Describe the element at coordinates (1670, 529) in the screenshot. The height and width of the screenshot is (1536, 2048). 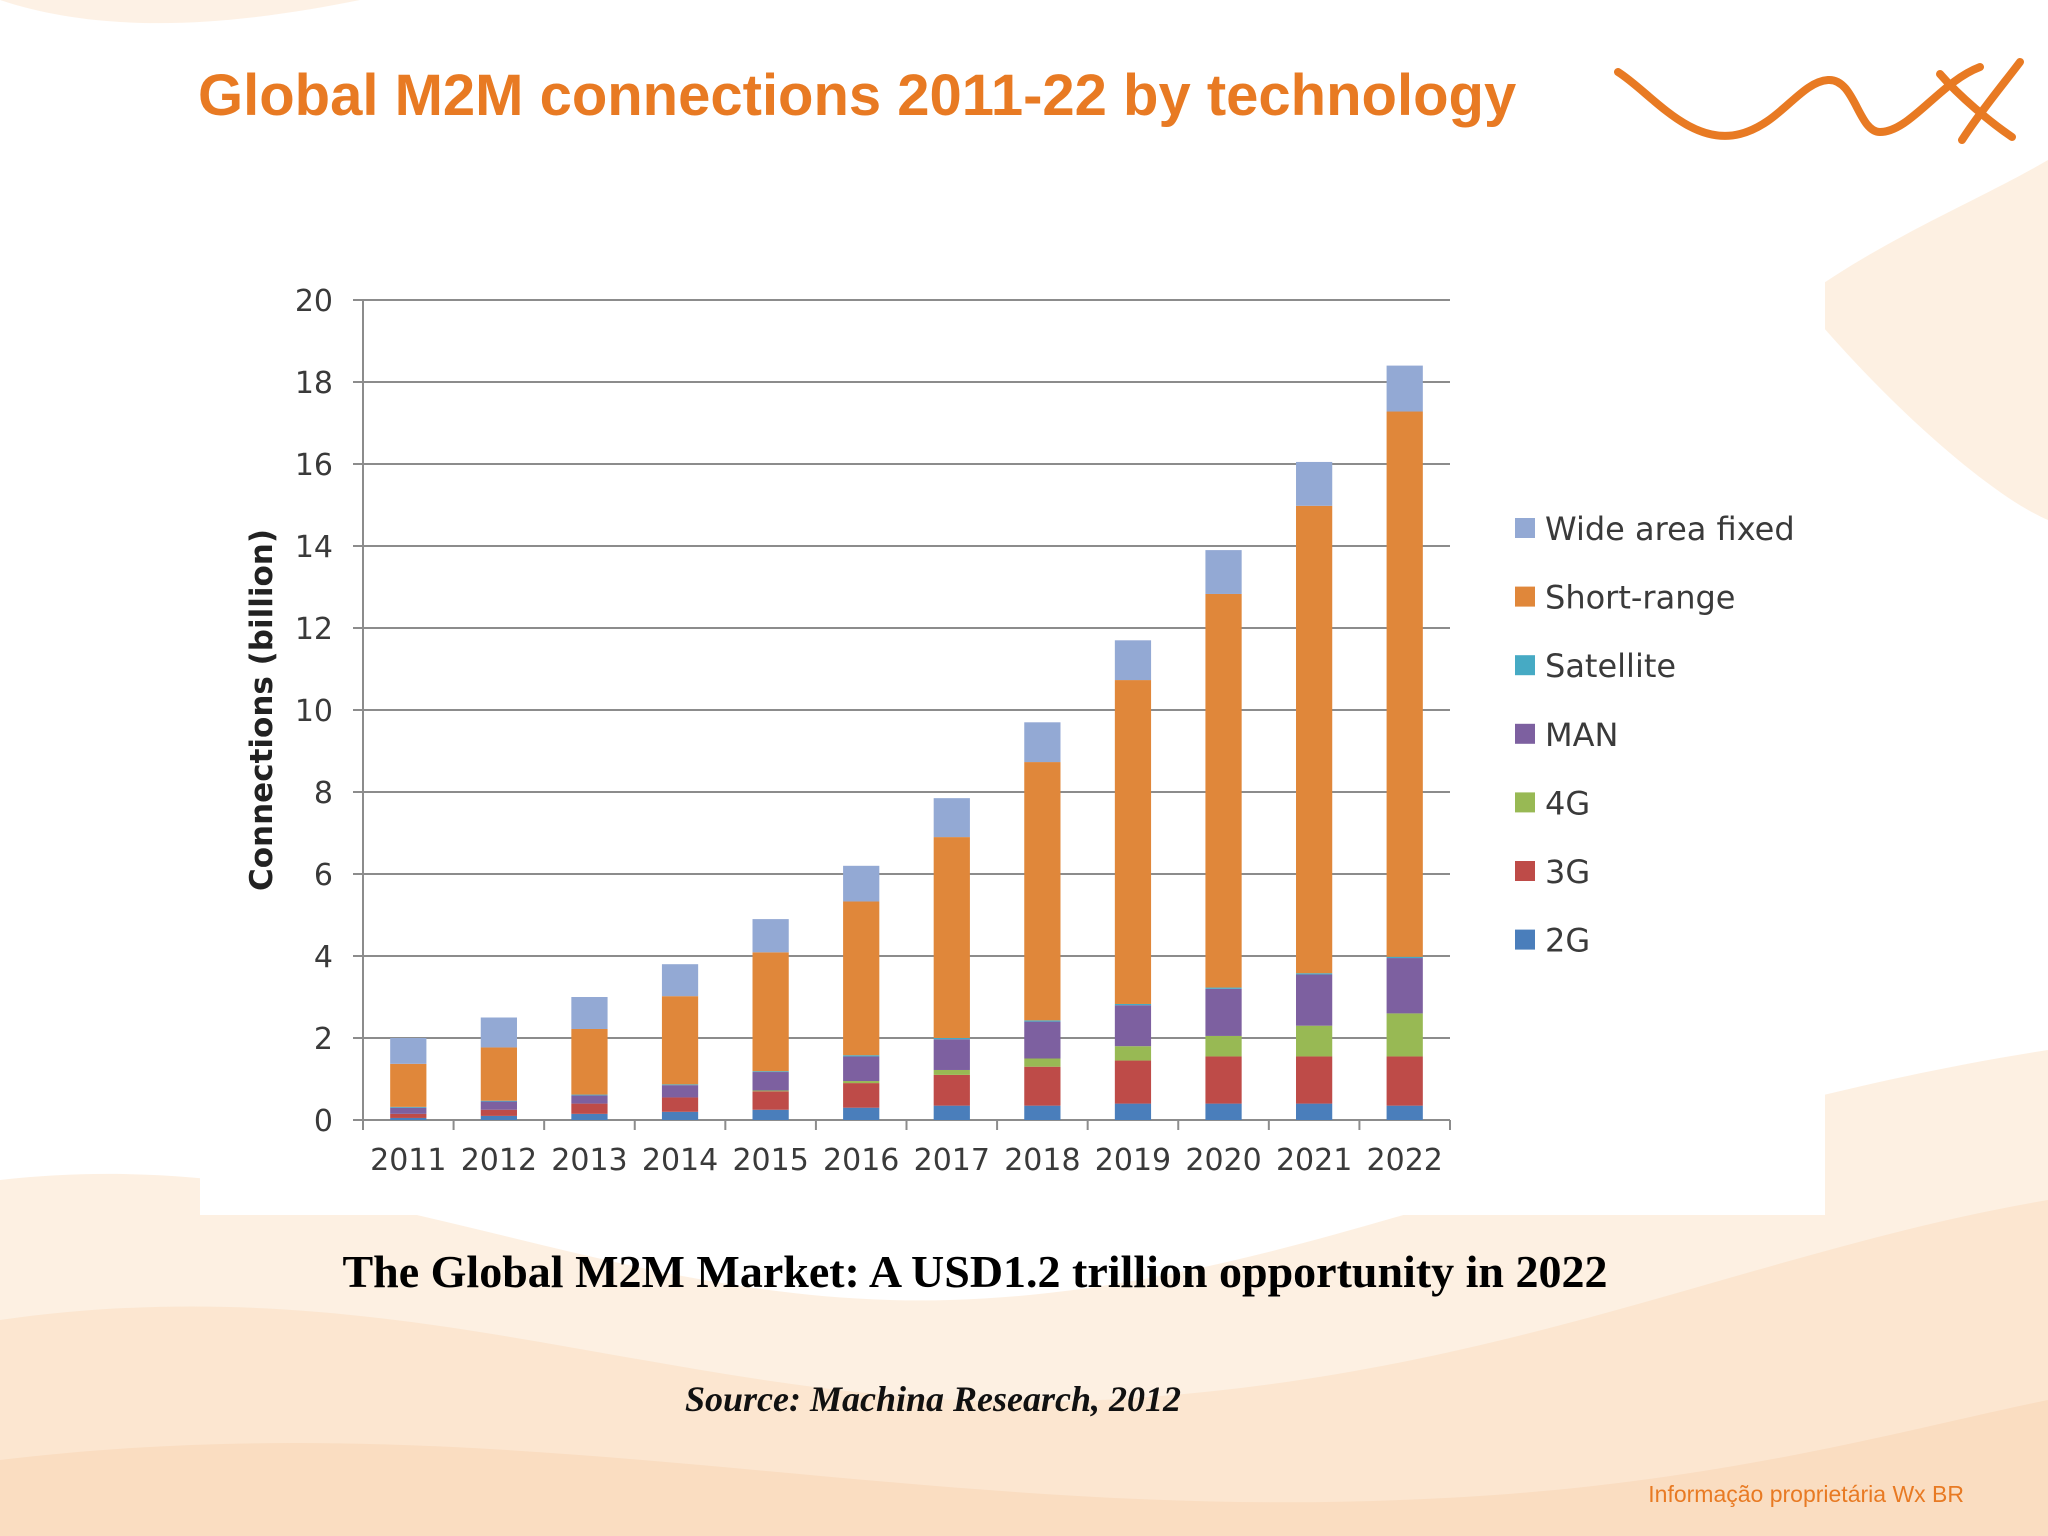
I see `legend-label-wide-area-fixed: Wide area fixed` at that location.